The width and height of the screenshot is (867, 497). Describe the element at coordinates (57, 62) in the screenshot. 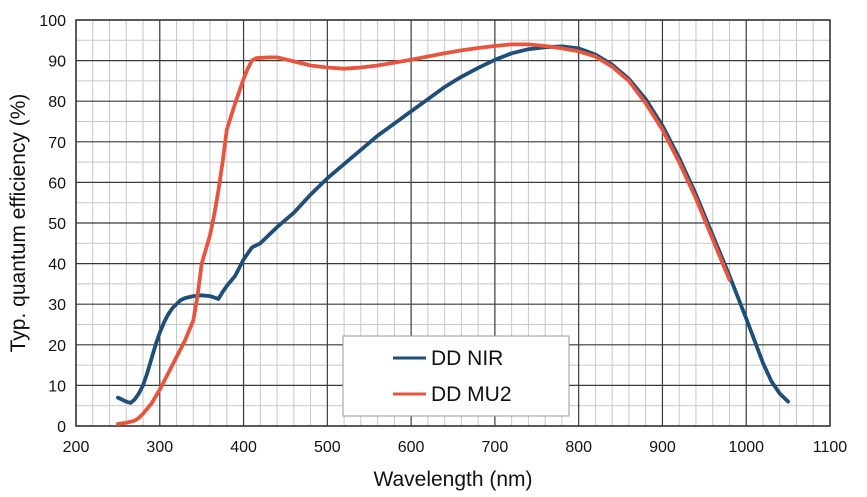

I see `y-tick-label: 90` at that location.